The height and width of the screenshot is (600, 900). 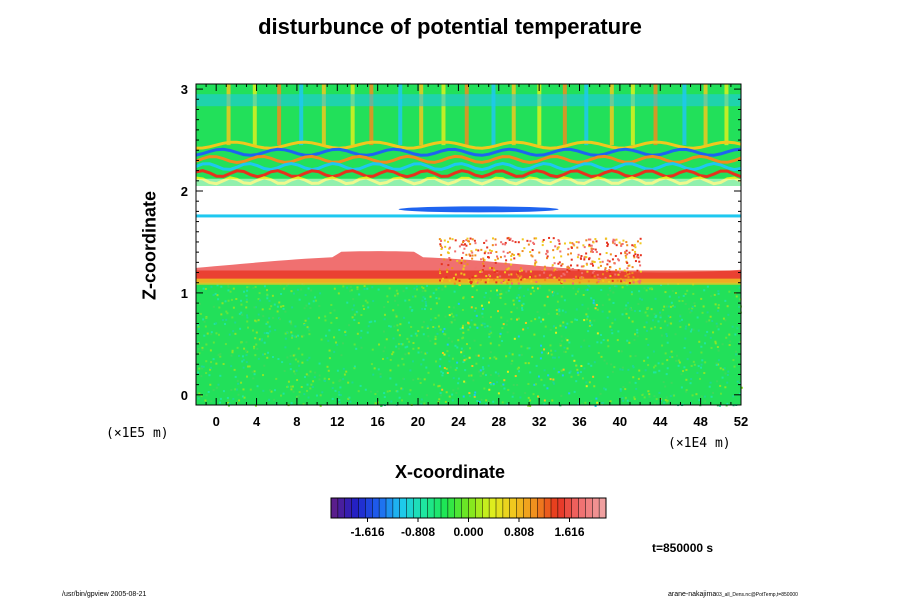 I want to click on y-tick-label: 2, so click(x=184, y=191).